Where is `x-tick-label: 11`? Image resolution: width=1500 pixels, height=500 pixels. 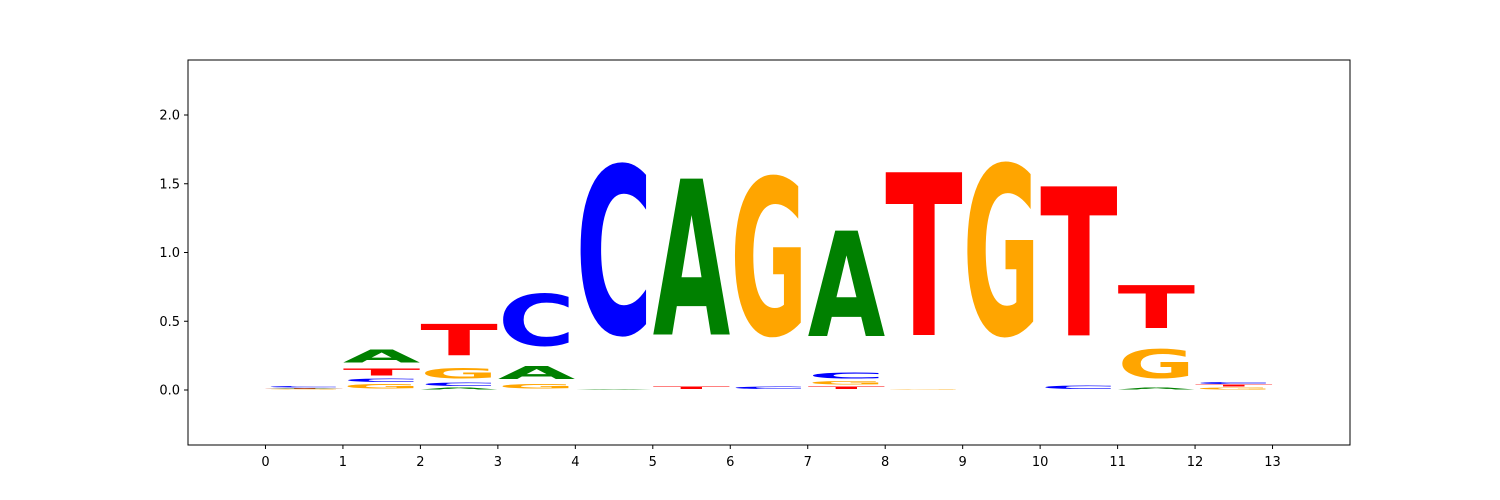
x-tick-label: 11 is located at coordinates (1117, 462).